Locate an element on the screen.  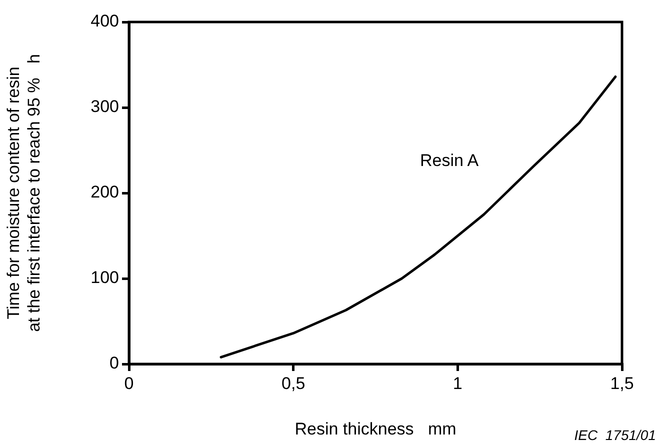
y-tick-label: 200 is located at coordinates (104, 192).